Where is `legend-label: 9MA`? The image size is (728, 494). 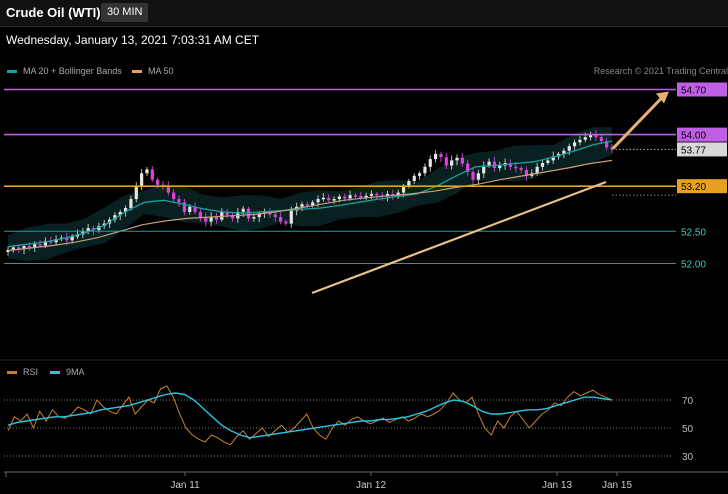
legend-label: 9MA is located at coordinates (75, 372).